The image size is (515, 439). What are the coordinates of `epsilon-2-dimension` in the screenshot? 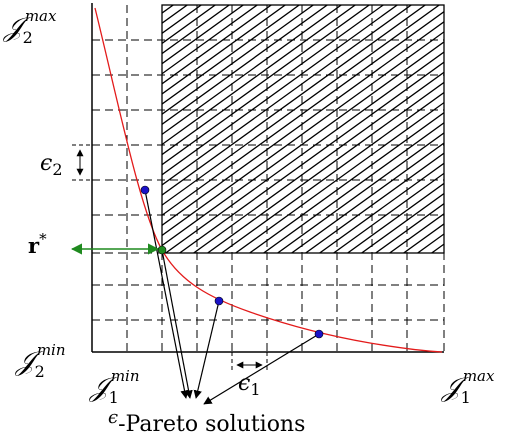 It's located at (82, 162).